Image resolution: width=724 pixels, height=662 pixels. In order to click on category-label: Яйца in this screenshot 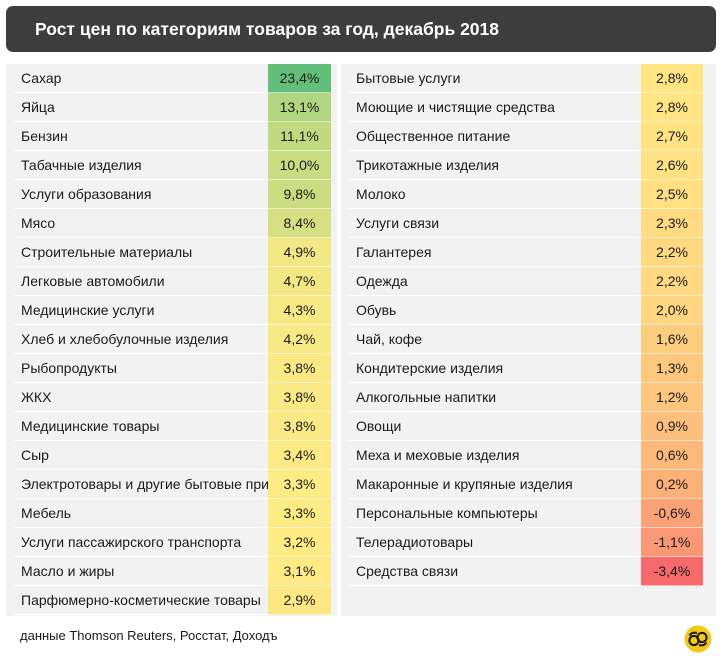, I will do `click(38, 107)`.